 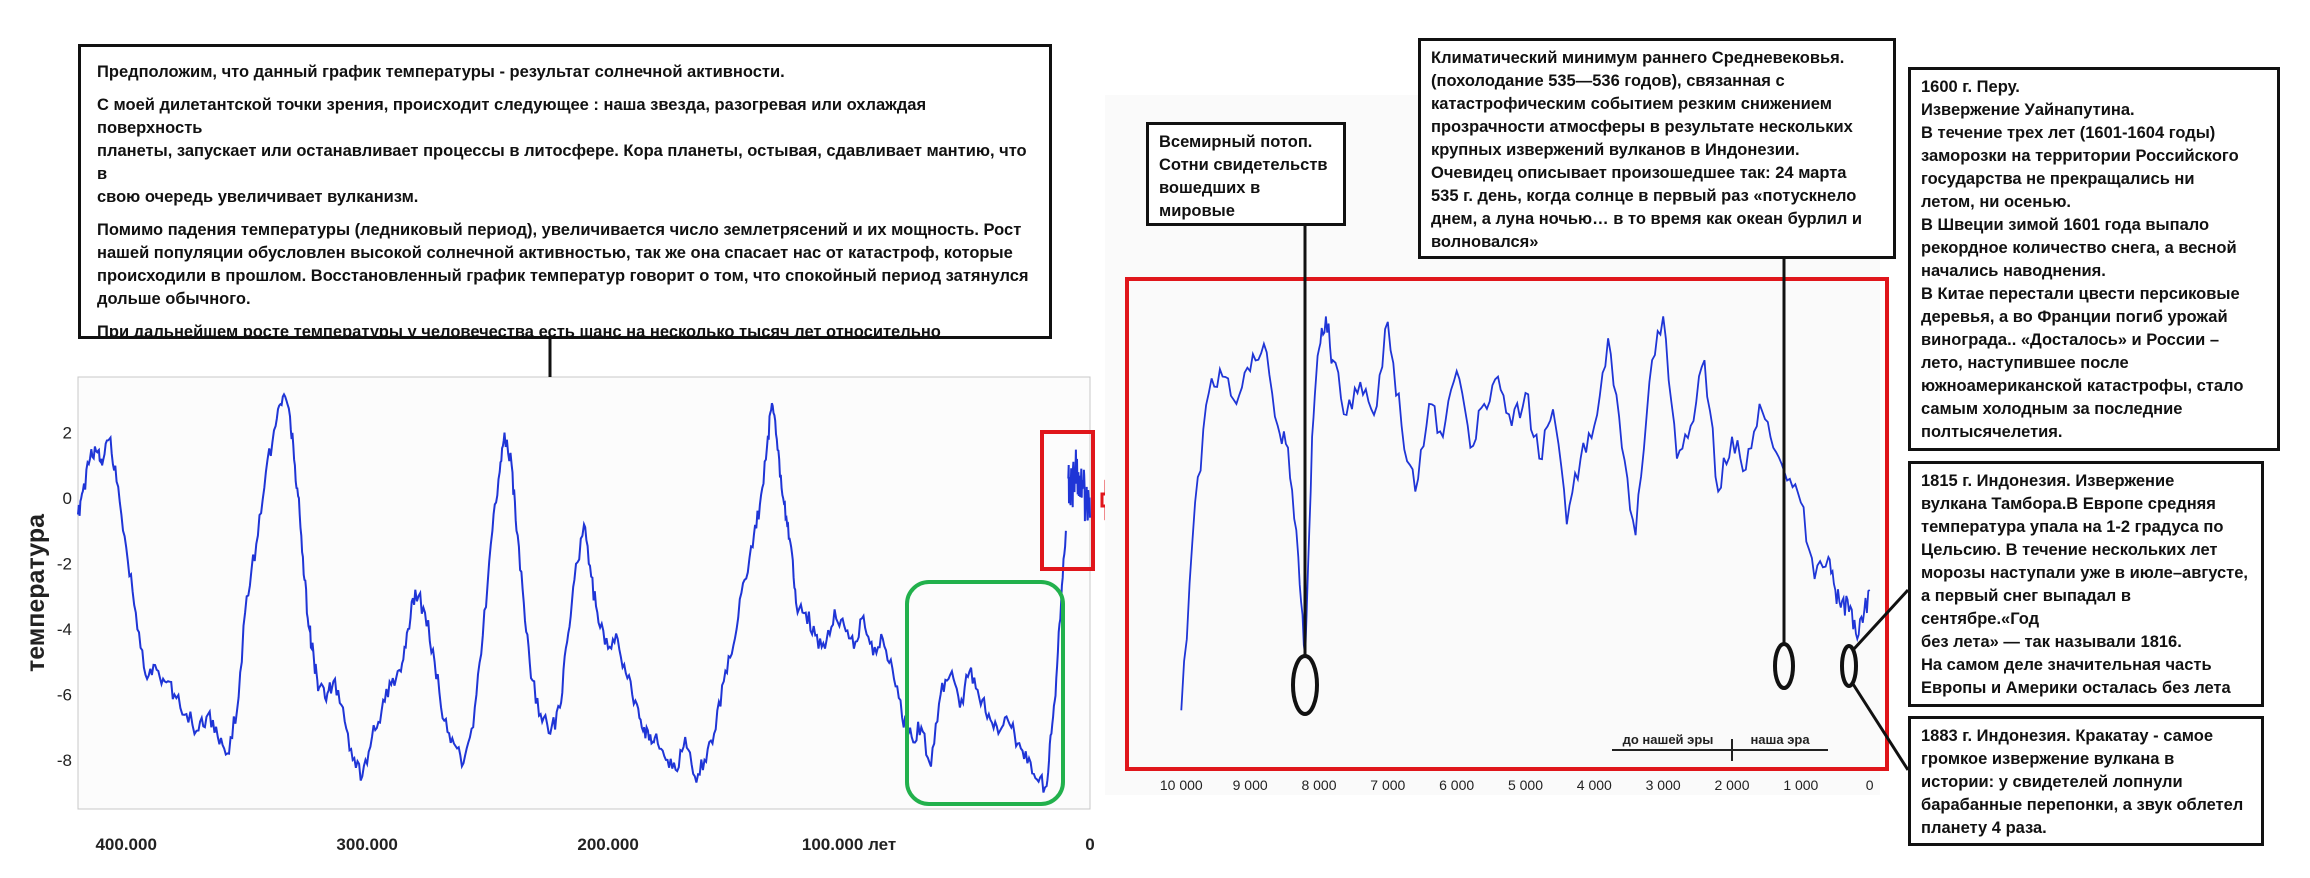 I want to click on left-y-tick-label: -2, so click(x=64, y=564).